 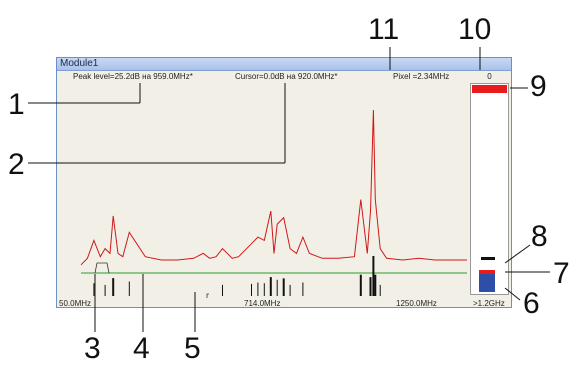 What do you see at coordinates (489, 76) in the screenshot?
I see `meter-top-value: 0` at bounding box center [489, 76].